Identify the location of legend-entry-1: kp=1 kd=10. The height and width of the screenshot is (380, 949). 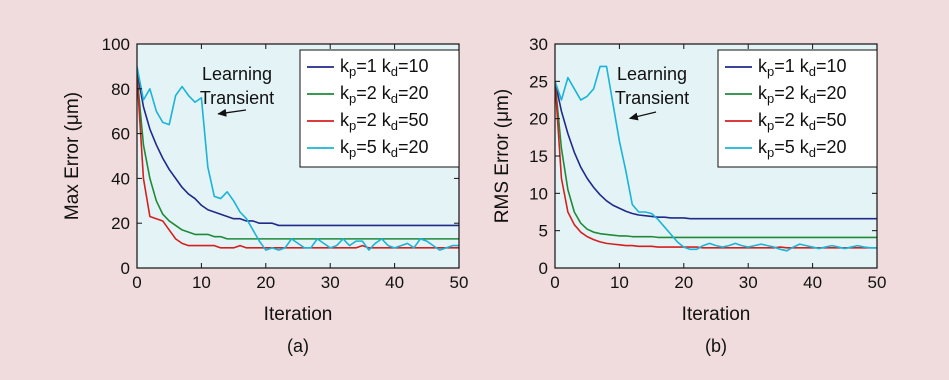
(802, 67).